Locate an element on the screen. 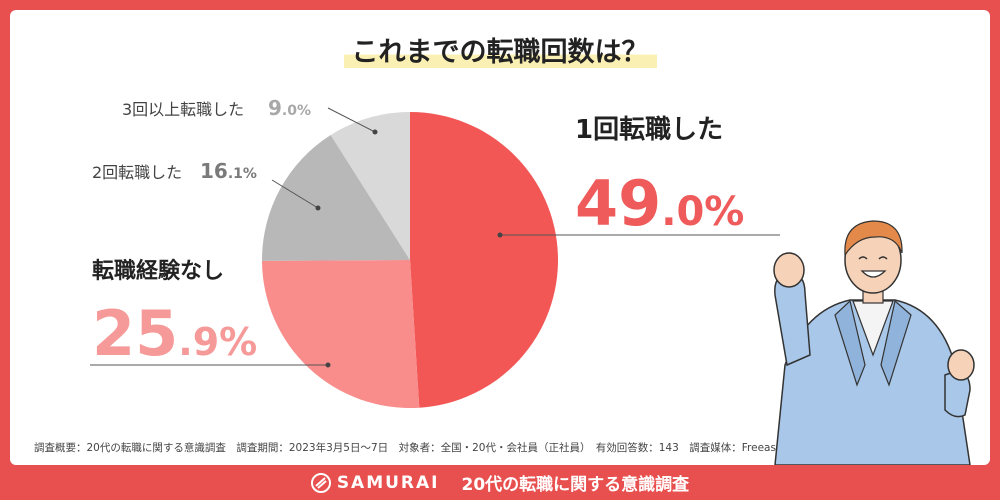 The image size is (1000, 500). slice-label-0: 1回転職した is located at coordinates (649, 130).